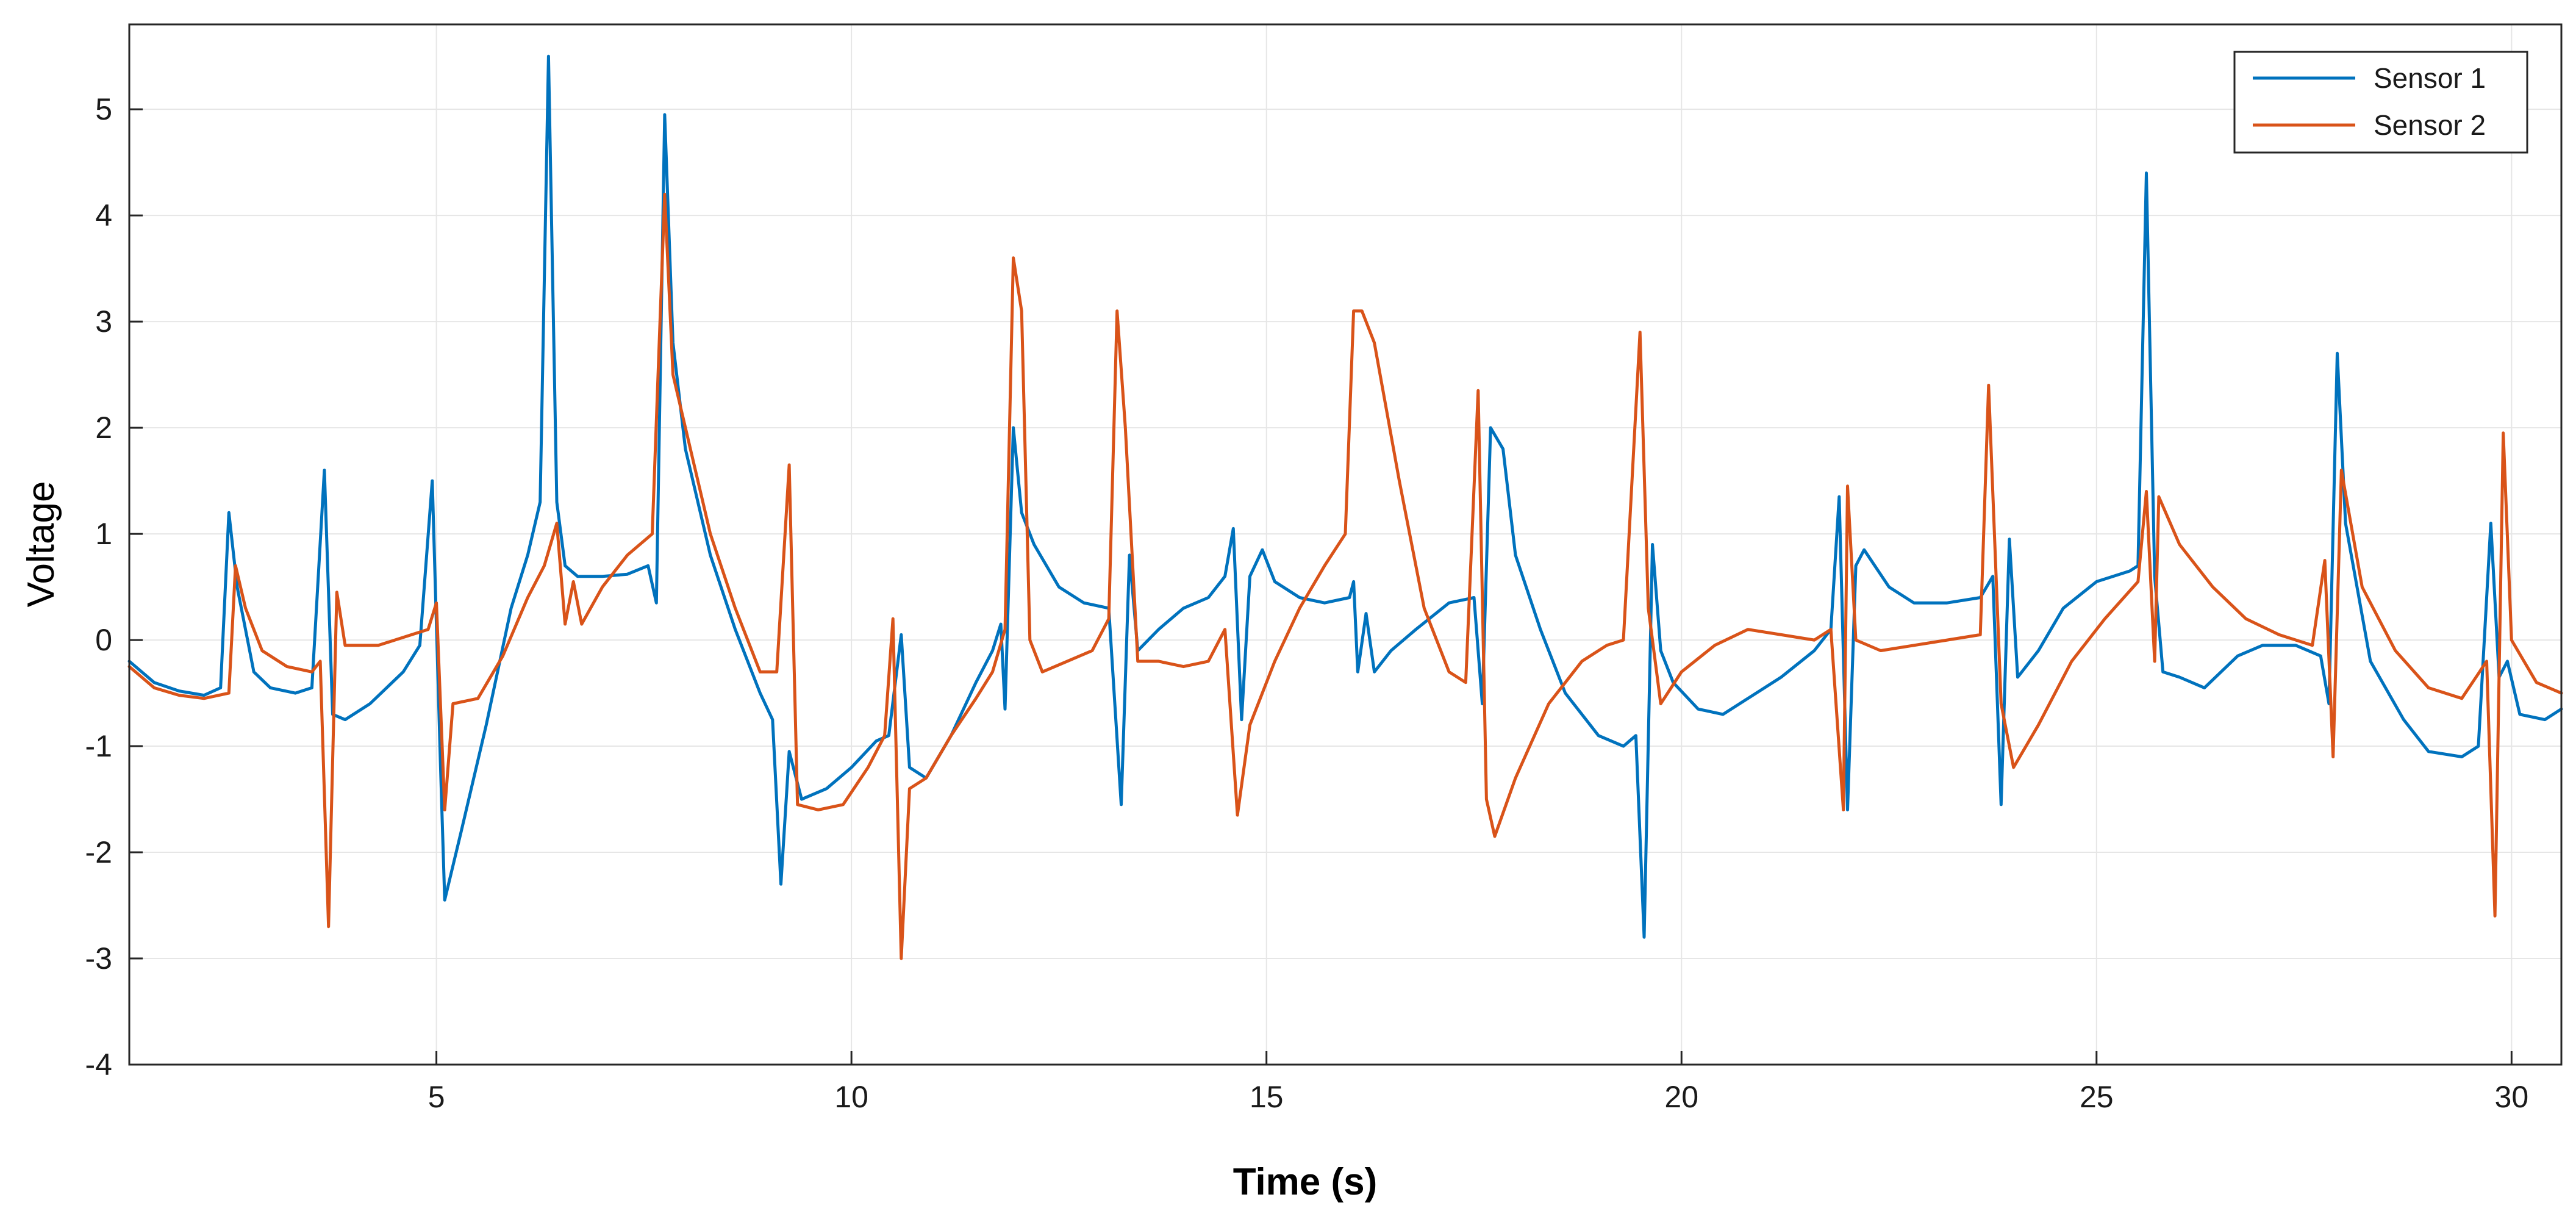 The width and height of the screenshot is (2576, 1222). I want to click on x-tick-label: 10, so click(851, 1097).